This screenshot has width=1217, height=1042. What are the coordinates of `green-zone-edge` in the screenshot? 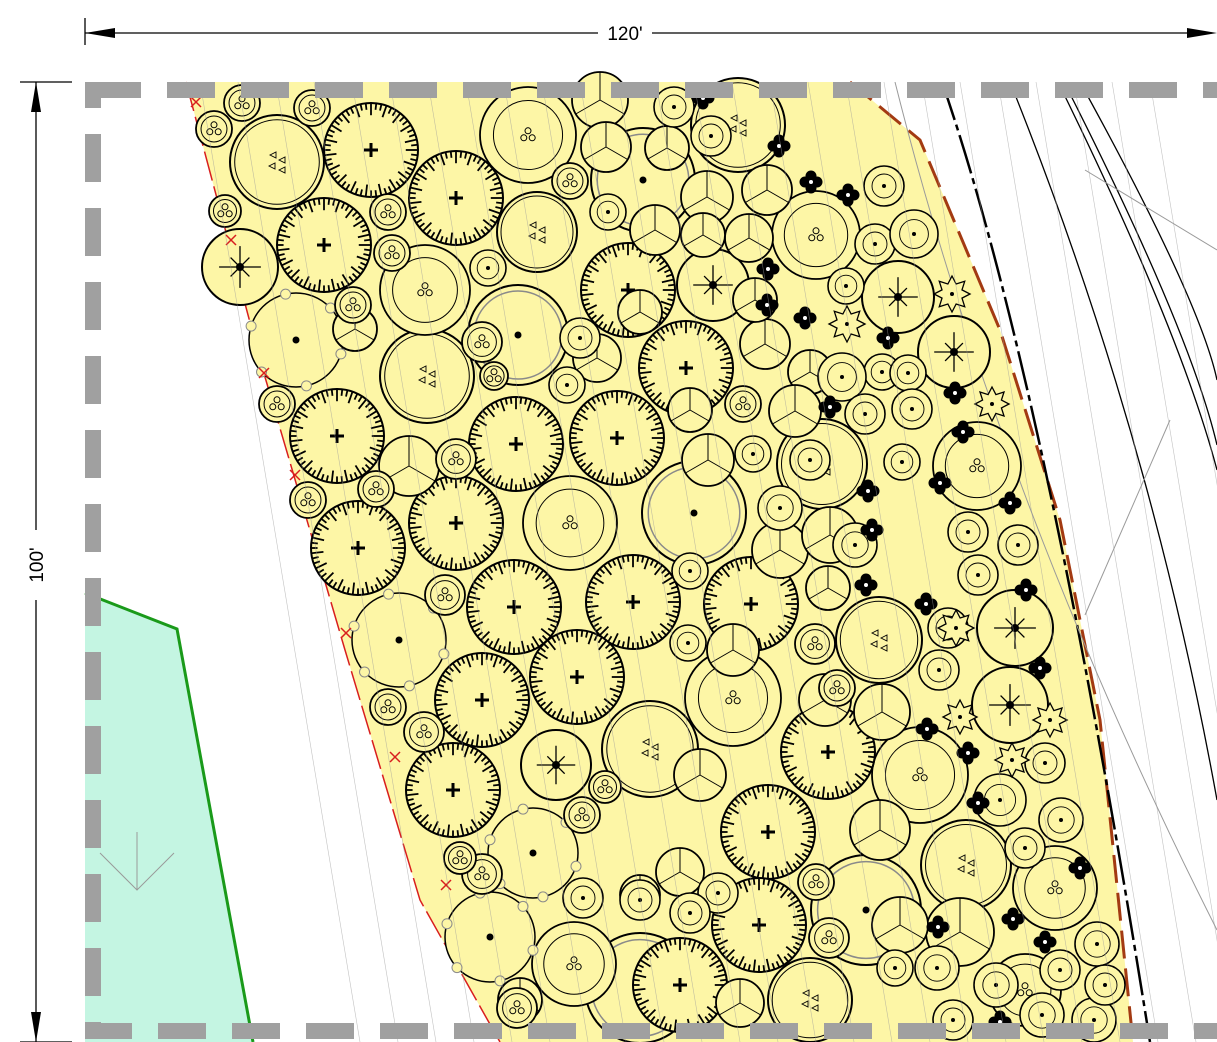 It's located at (169, 816).